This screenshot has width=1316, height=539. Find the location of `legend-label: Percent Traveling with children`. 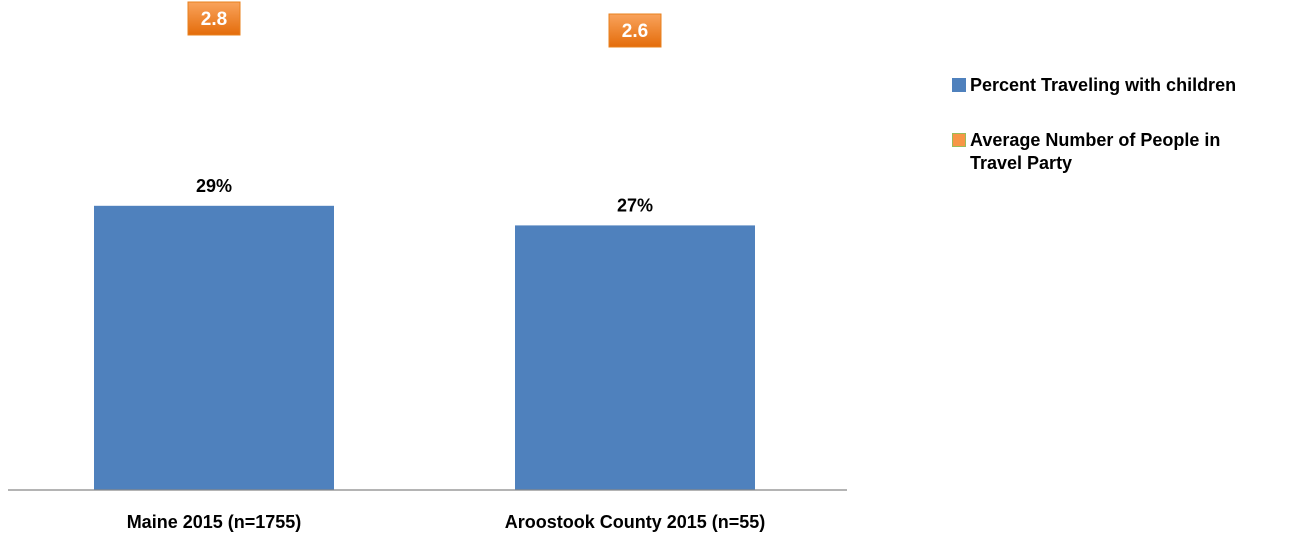

legend-label: Percent Traveling with children is located at coordinates (1103, 85).